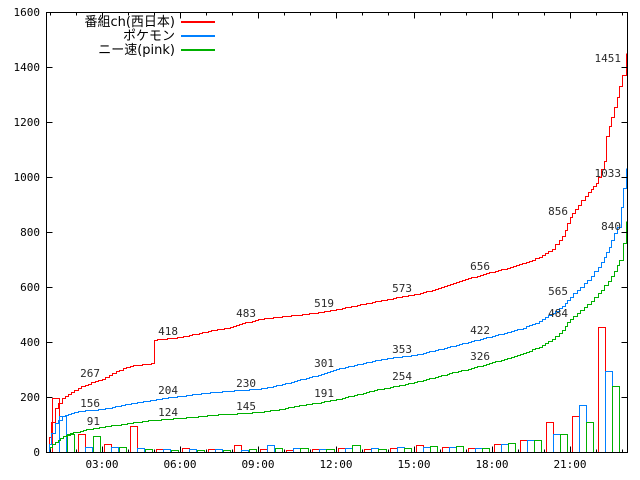  What do you see at coordinates (324, 393) in the screenshot?
I see `value-label-s2-h12: 191` at bounding box center [324, 393].